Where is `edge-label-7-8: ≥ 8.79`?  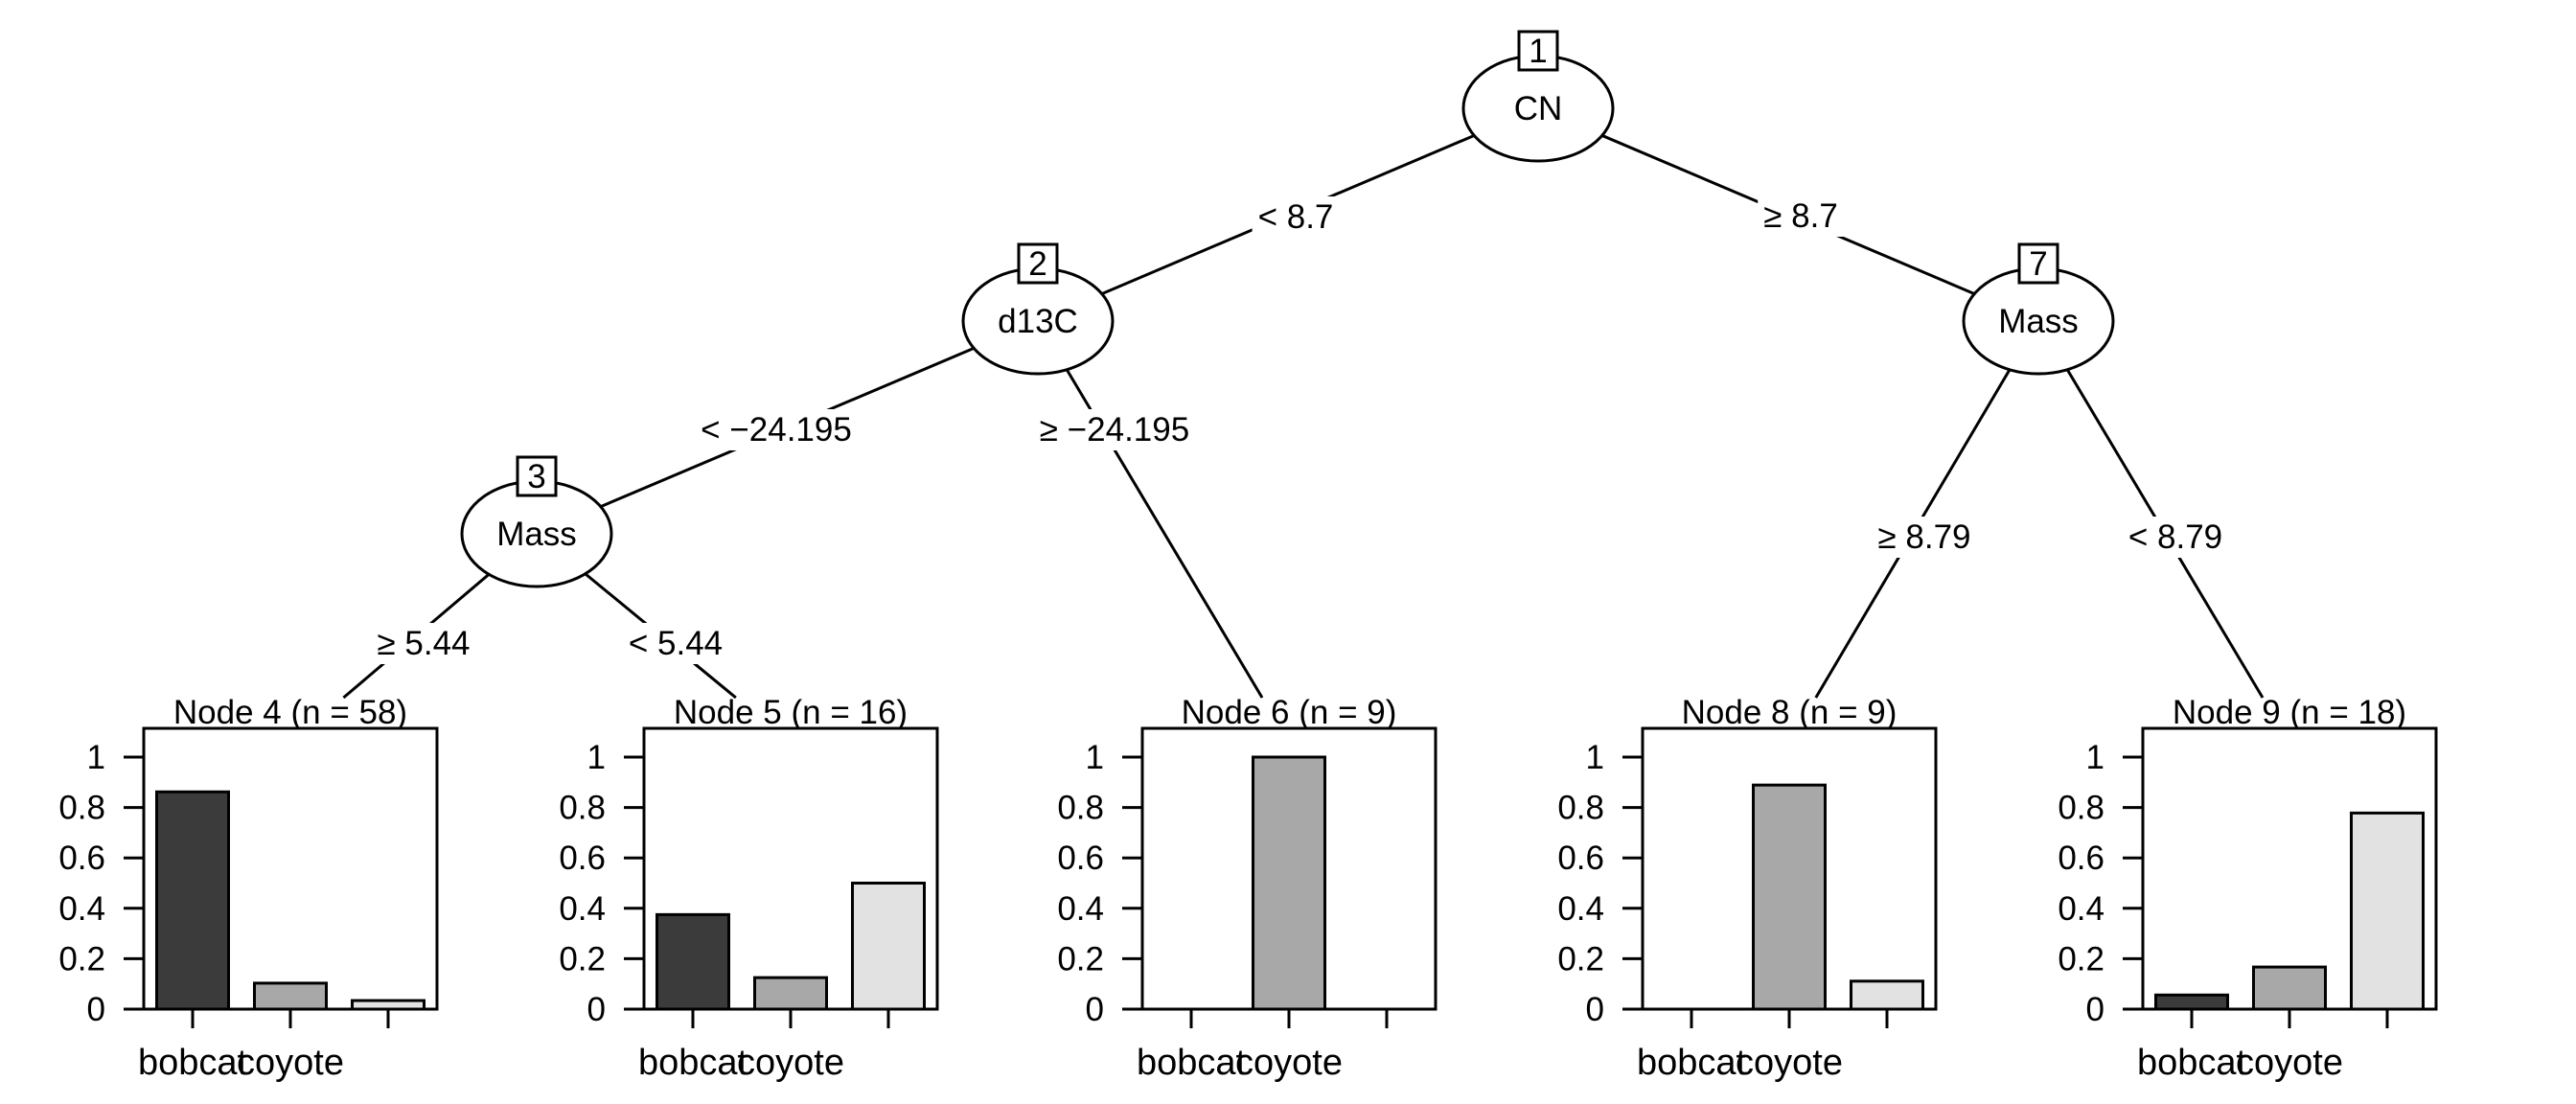
edge-label-7-8: ≥ 8.79 is located at coordinates (1924, 537).